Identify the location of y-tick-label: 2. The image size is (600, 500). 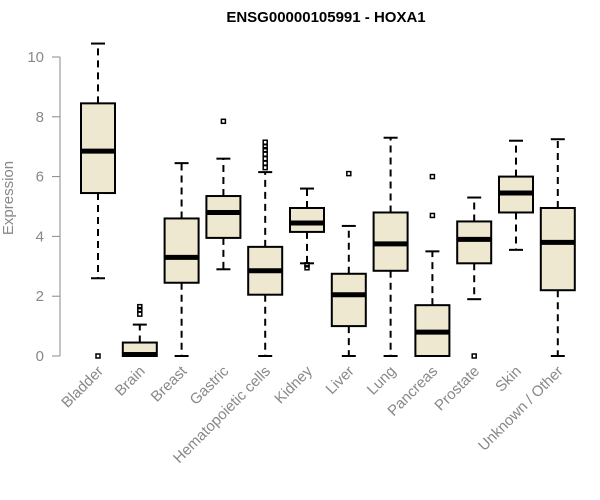
(40, 296).